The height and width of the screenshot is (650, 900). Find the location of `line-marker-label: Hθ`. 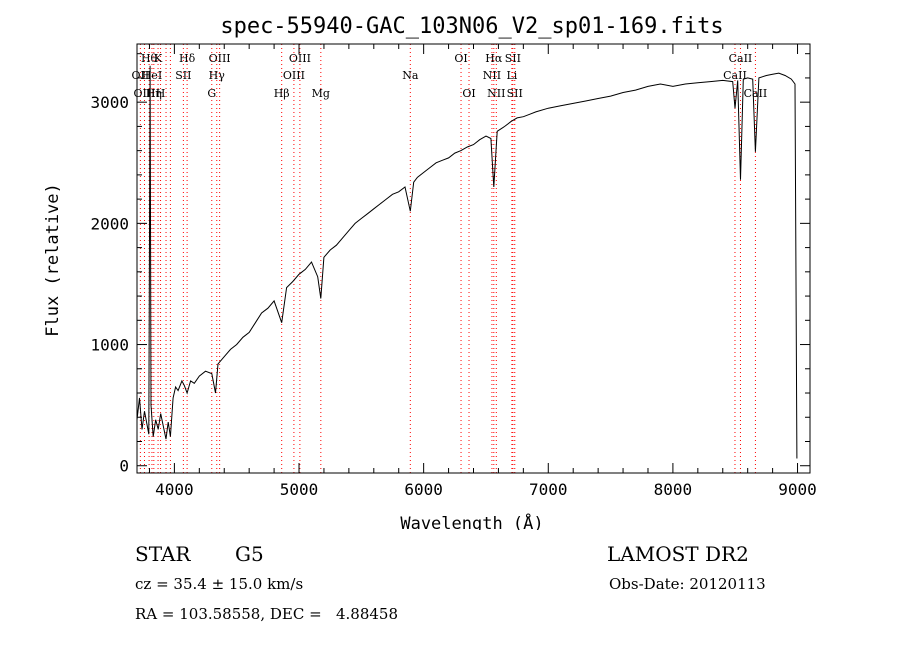

line-marker-label: Hθ is located at coordinates (149, 58).